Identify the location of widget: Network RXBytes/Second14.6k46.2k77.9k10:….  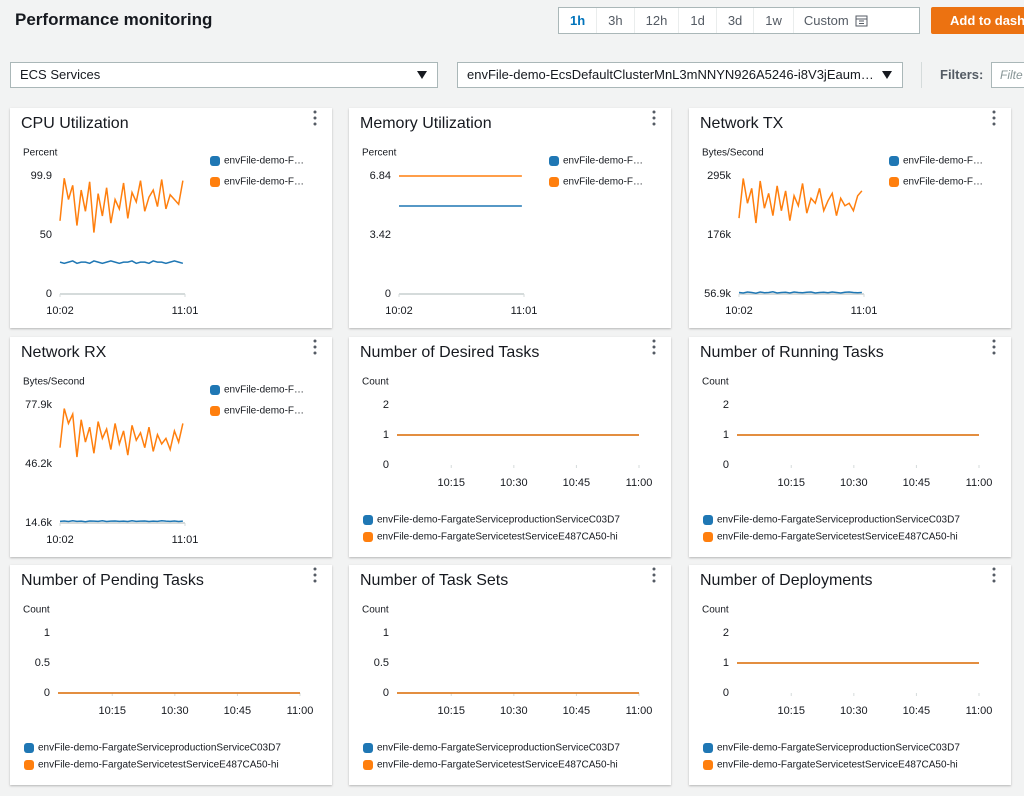
(171, 447).